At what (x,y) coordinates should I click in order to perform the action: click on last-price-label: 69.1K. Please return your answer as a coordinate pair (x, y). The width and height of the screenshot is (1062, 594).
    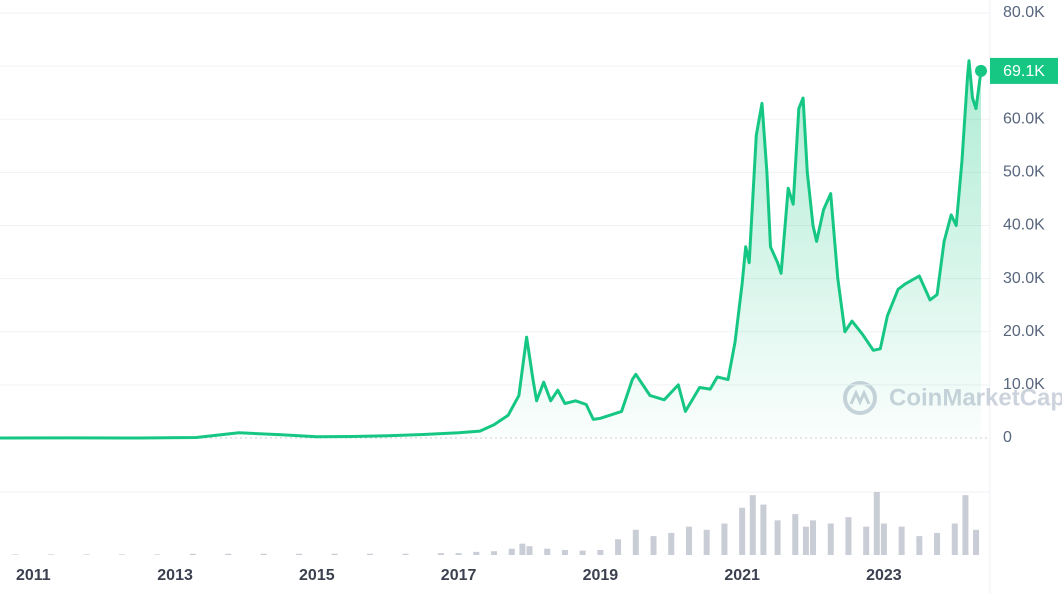
    Looking at the image, I should click on (1024, 71).